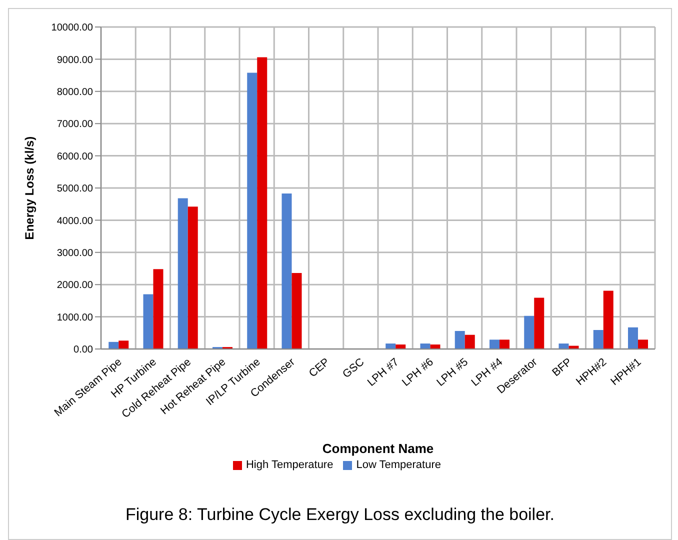 Image resolution: width=678 pixels, height=540 pixels. Describe the element at coordinates (75, 189) in the screenshot. I see `y-tick-label: 5000.00` at that location.